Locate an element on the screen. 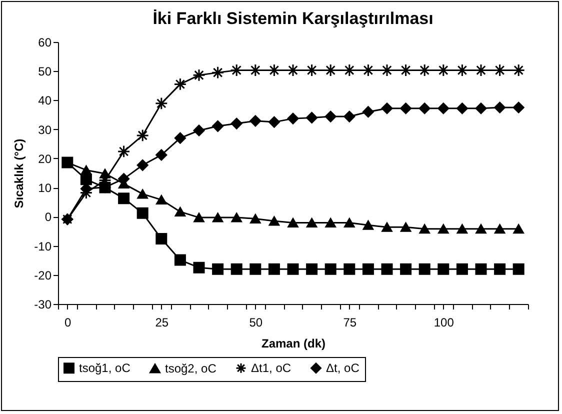 The image size is (562, 414). legend-label: tsoğ1, oC is located at coordinates (105, 368).